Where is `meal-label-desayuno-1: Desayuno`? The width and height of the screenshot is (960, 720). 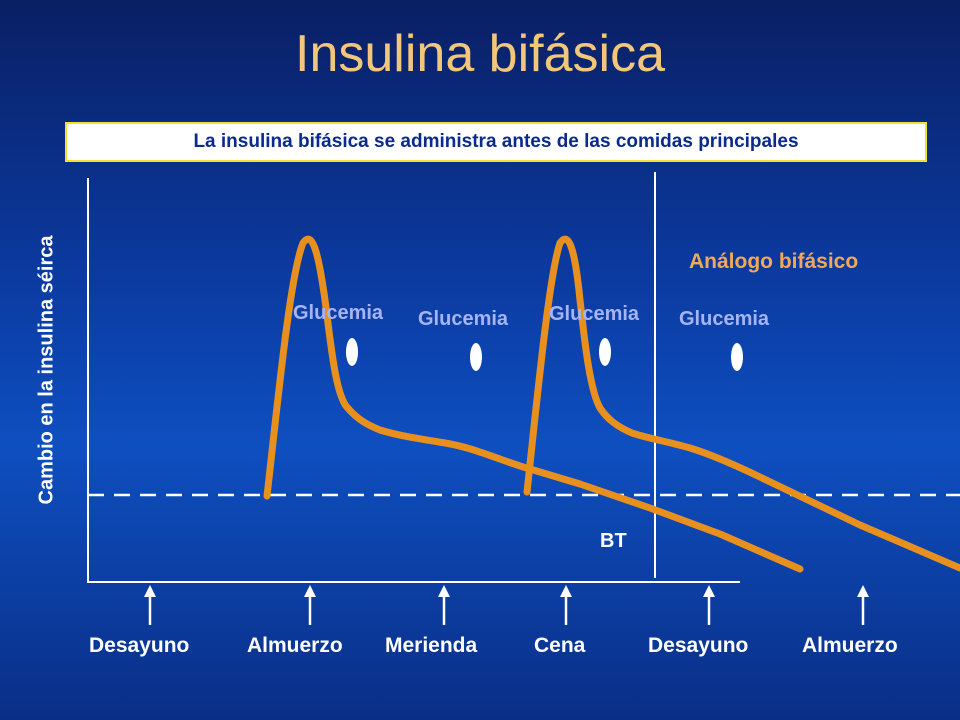
meal-label-desayuno-1: Desayuno is located at coordinates (139, 645).